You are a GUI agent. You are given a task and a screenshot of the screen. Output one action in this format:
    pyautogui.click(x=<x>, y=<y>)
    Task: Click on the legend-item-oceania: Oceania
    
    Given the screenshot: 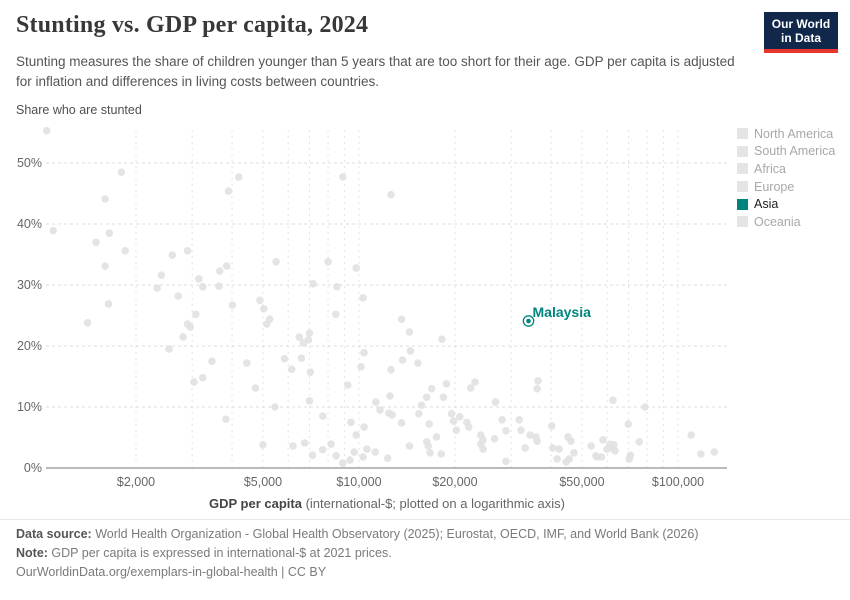 What is the action you would take?
    pyautogui.click(x=786, y=222)
    